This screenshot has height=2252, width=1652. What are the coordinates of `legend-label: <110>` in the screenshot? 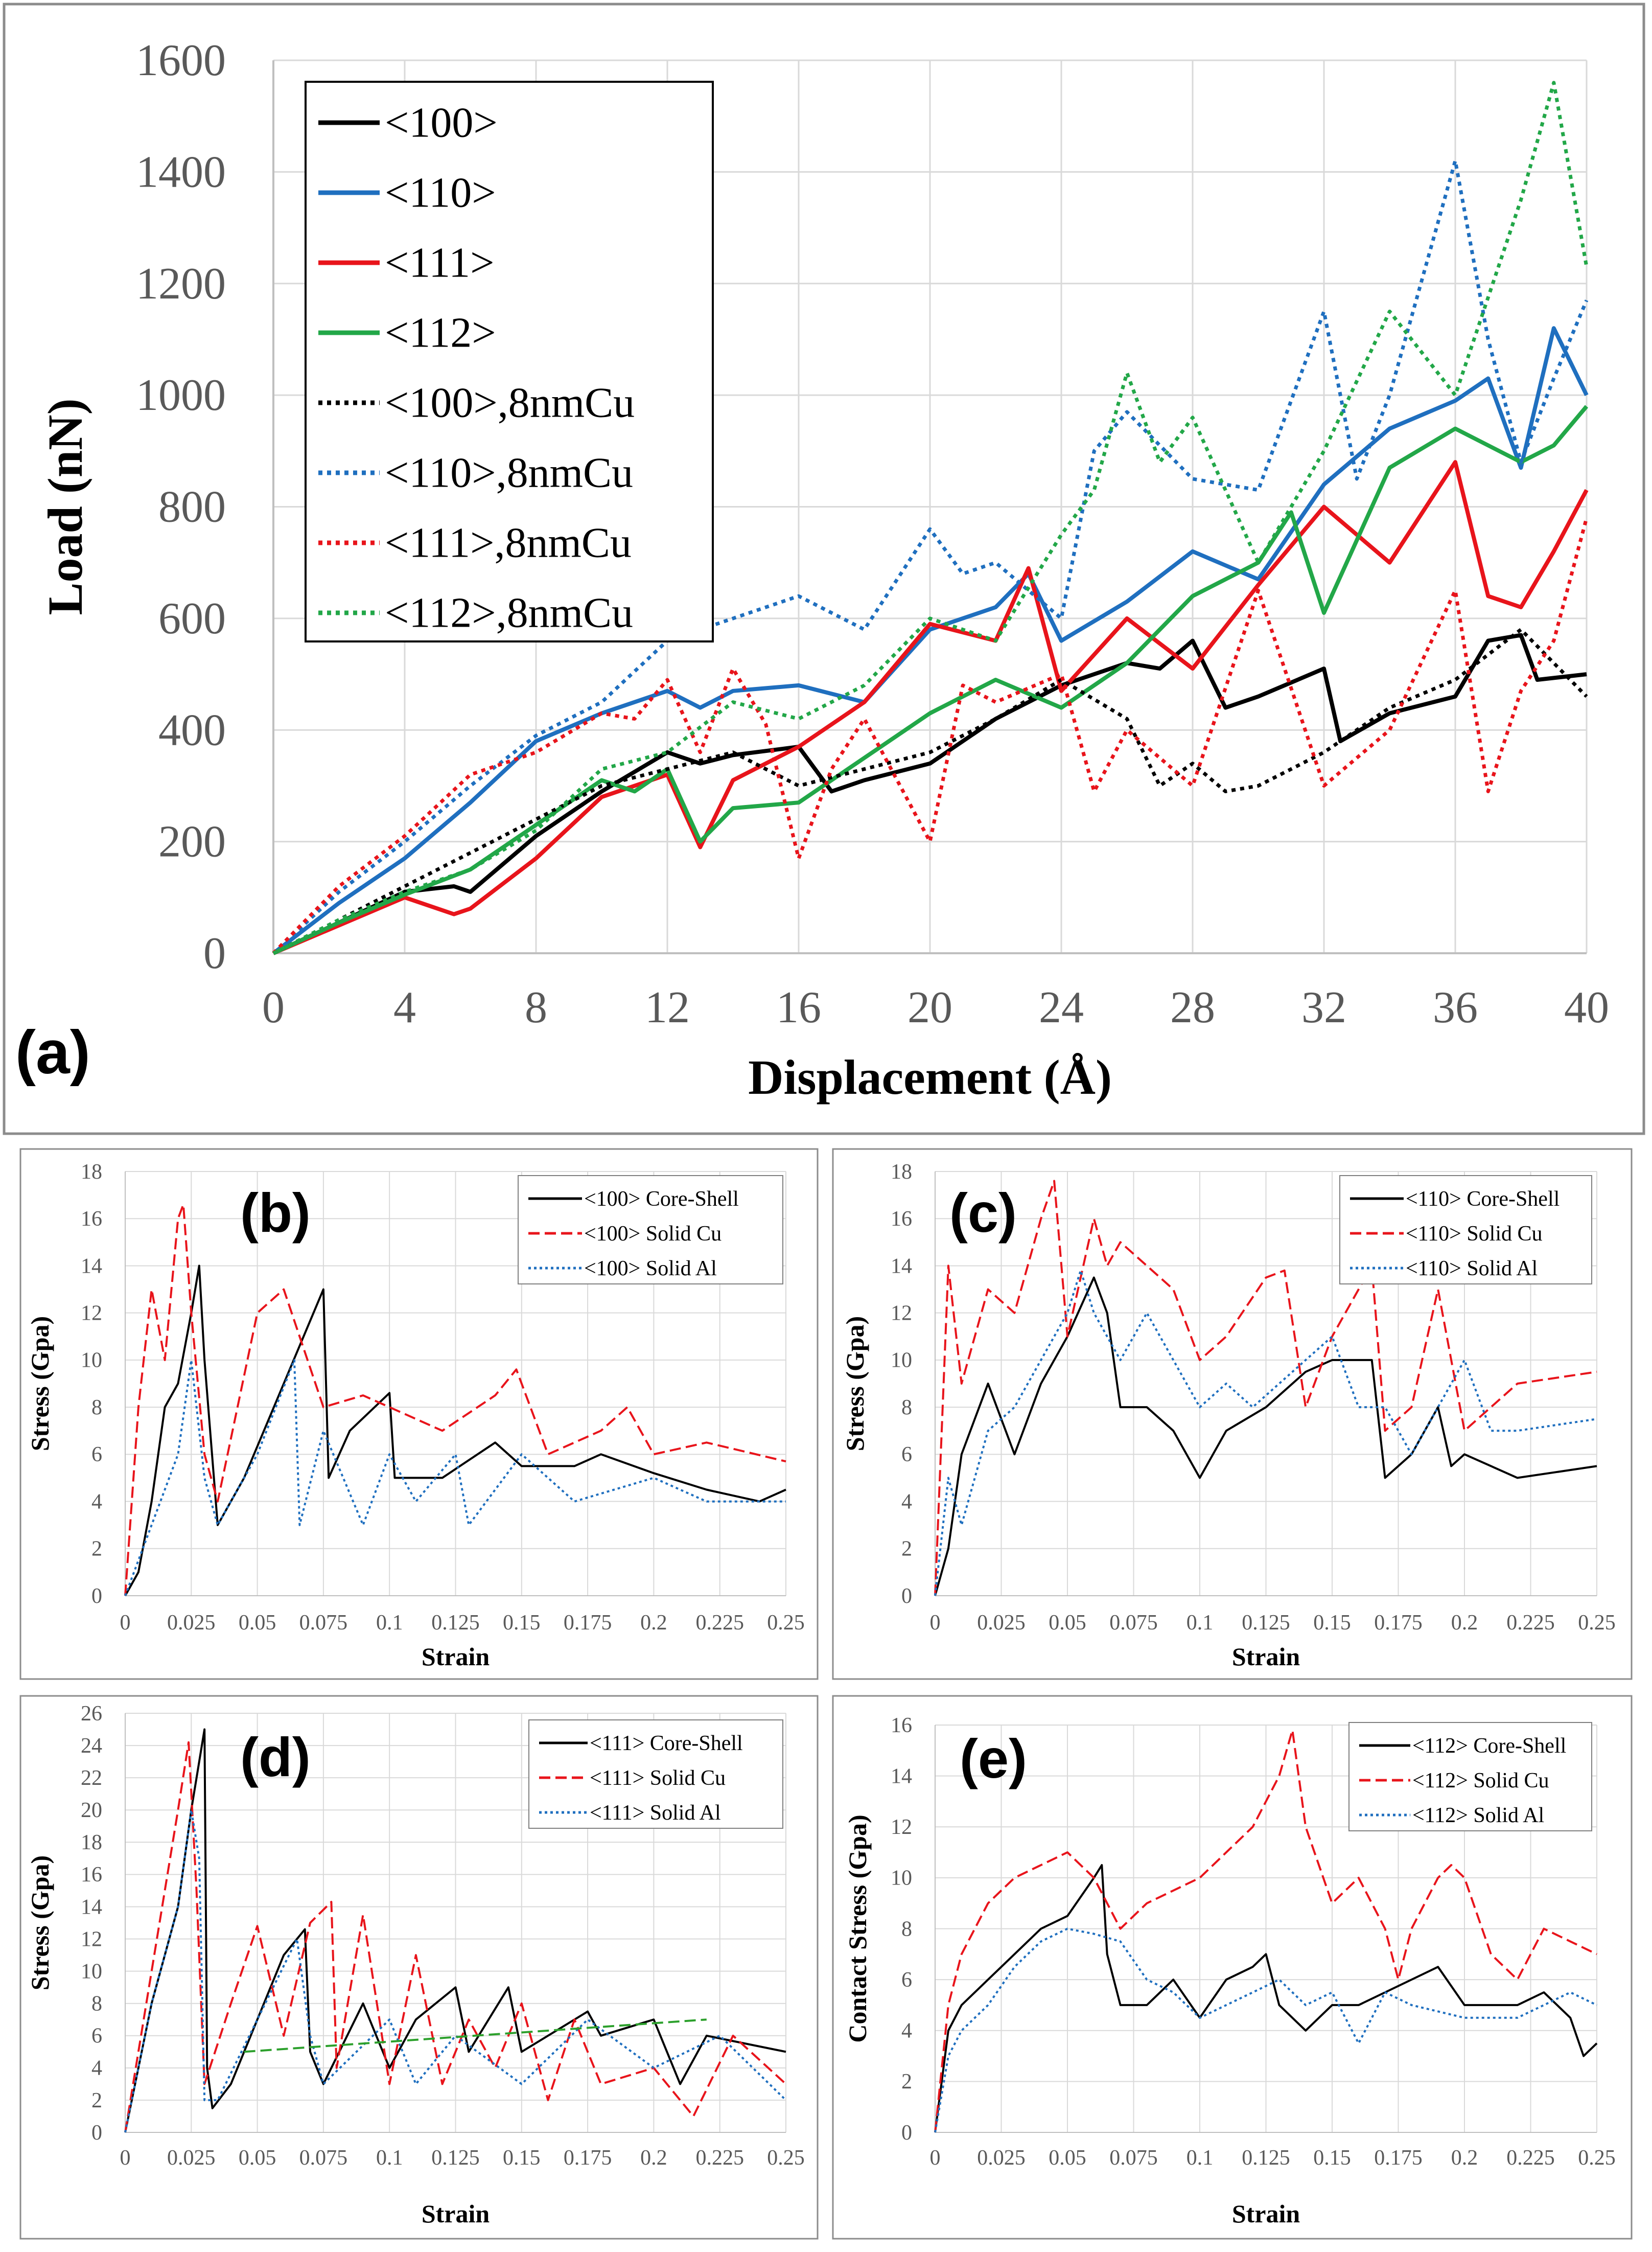 It's located at (441, 193).